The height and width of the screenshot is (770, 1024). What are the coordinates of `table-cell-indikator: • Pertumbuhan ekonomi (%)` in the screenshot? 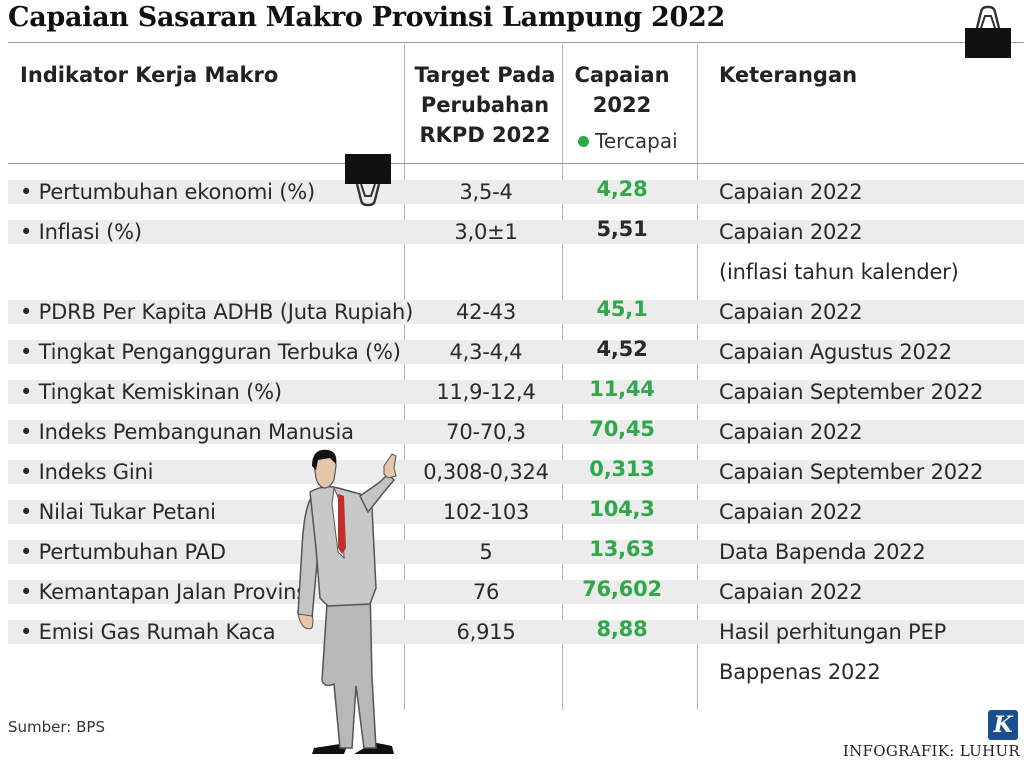 It's located at (167, 192).